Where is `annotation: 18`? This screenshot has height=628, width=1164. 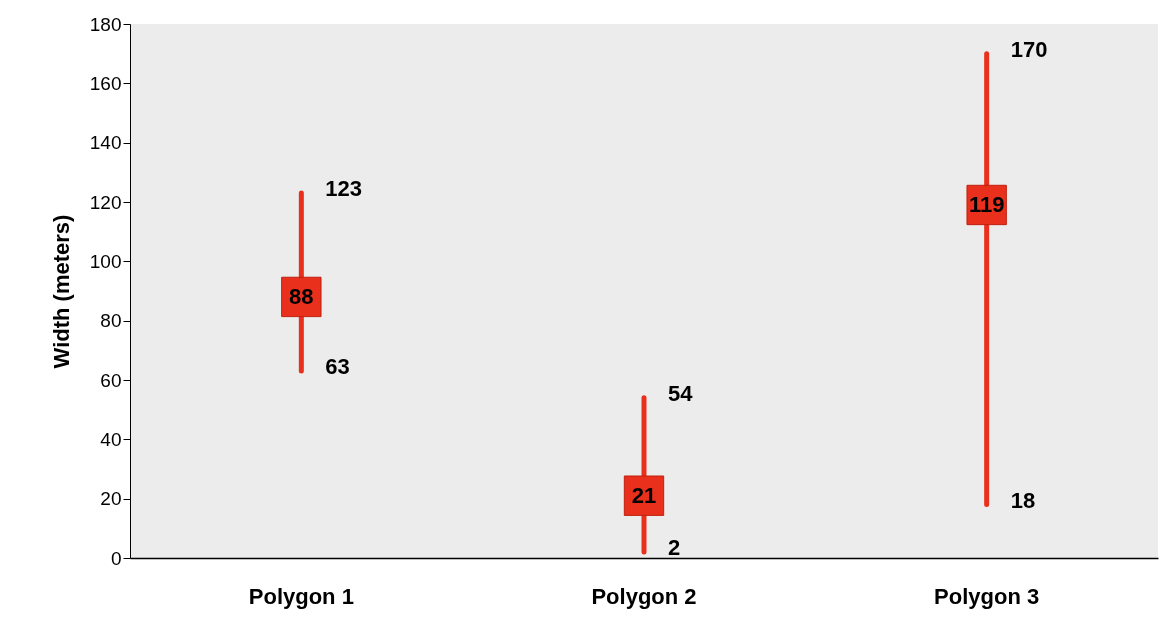 annotation: 18 is located at coordinates (1023, 500).